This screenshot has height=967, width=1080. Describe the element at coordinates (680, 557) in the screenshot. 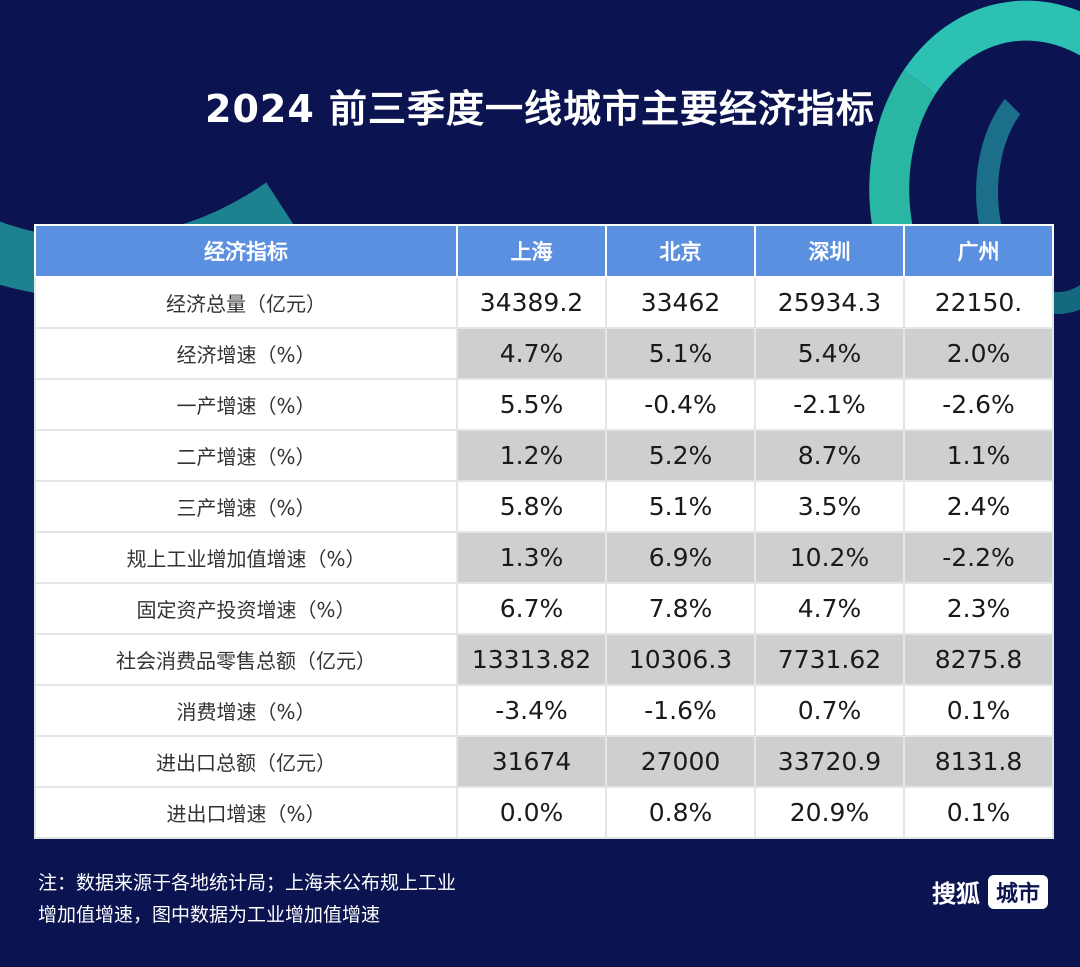

I see `table-cell: 6.9%` at that location.